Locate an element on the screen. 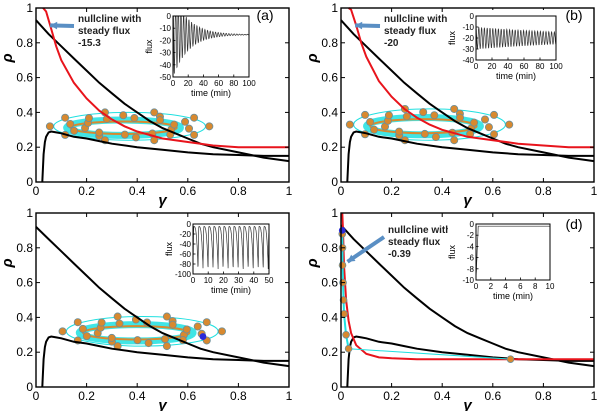 The width and height of the screenshot is (599, 411). black-nullcline-descending is located at coordinates (467, 91).